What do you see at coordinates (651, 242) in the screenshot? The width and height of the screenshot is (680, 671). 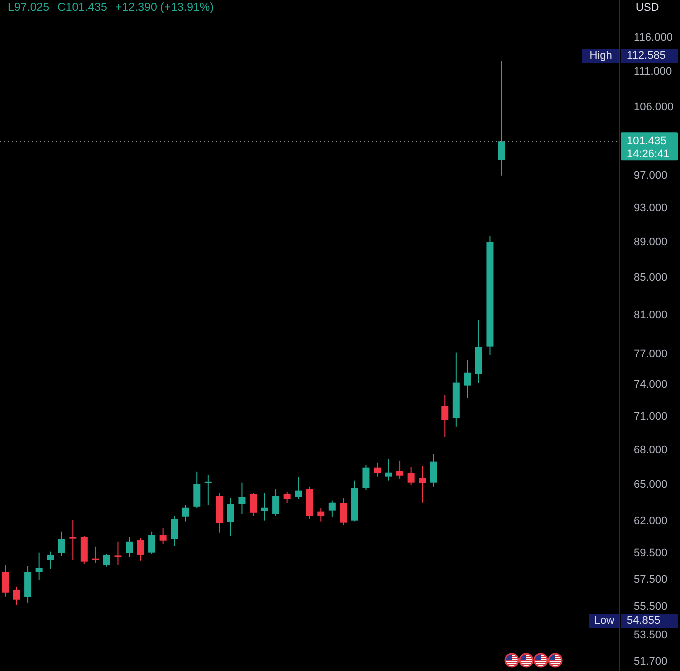 I see `y-tick-label: 89.000` at bounding box center [651, 242].